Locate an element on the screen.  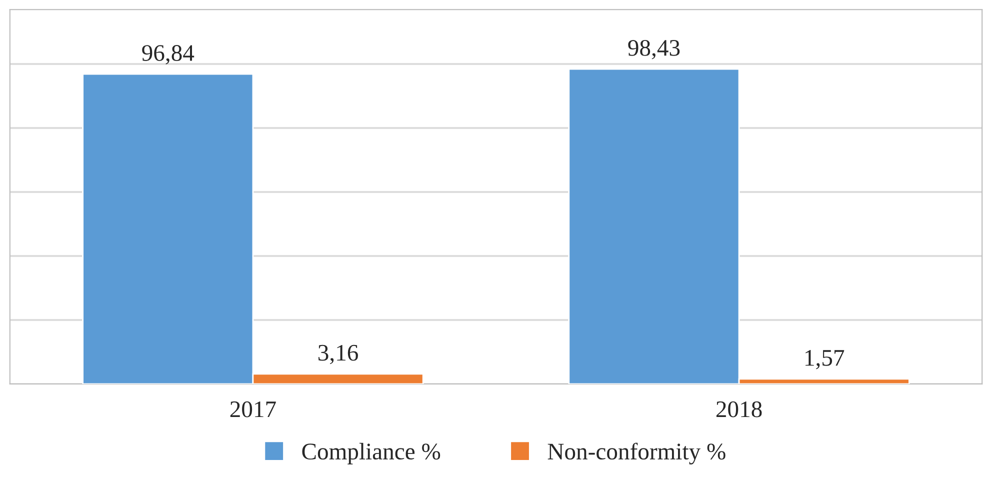
legend-label: Compliance % is located at coordinates (371, 453).